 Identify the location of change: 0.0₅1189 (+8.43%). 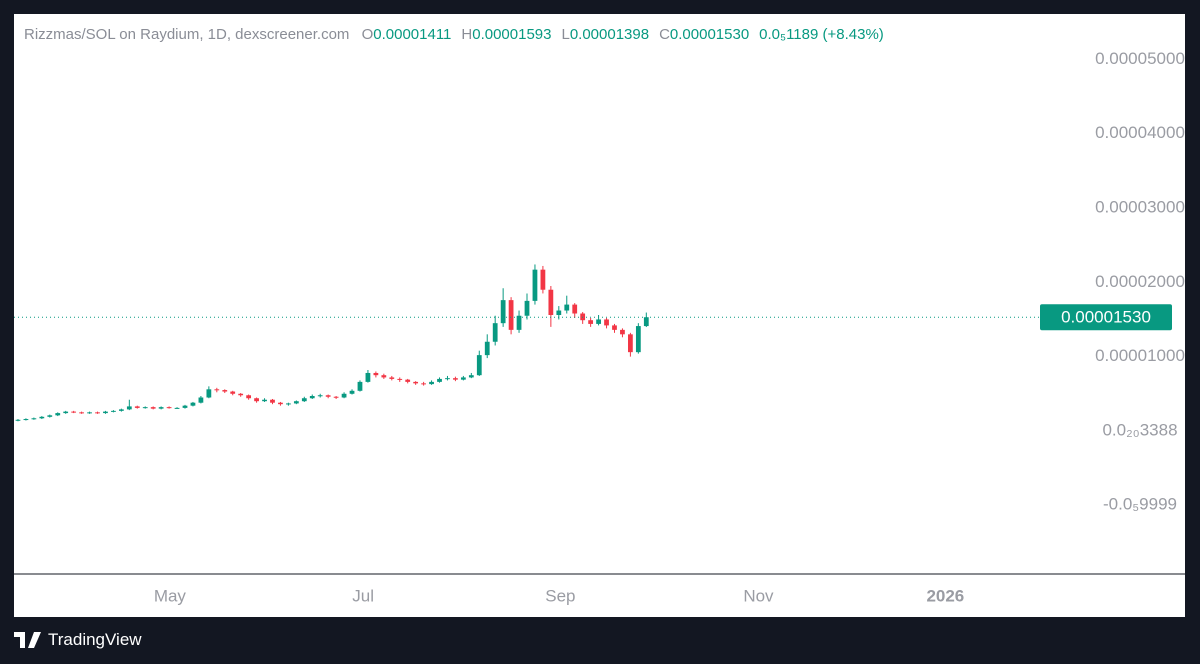
(821, 34).